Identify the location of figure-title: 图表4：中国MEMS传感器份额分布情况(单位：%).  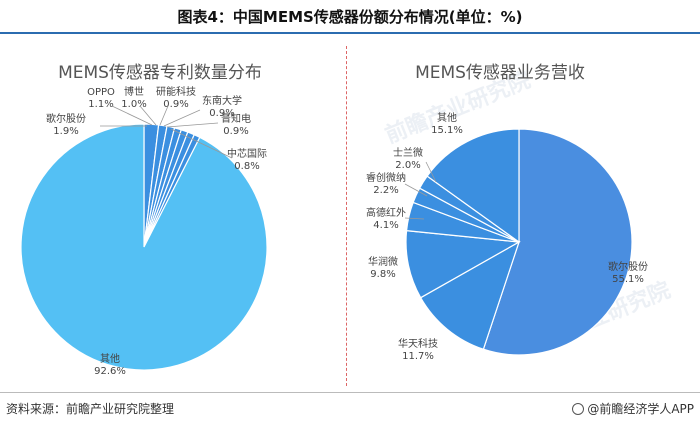
(350, 17).